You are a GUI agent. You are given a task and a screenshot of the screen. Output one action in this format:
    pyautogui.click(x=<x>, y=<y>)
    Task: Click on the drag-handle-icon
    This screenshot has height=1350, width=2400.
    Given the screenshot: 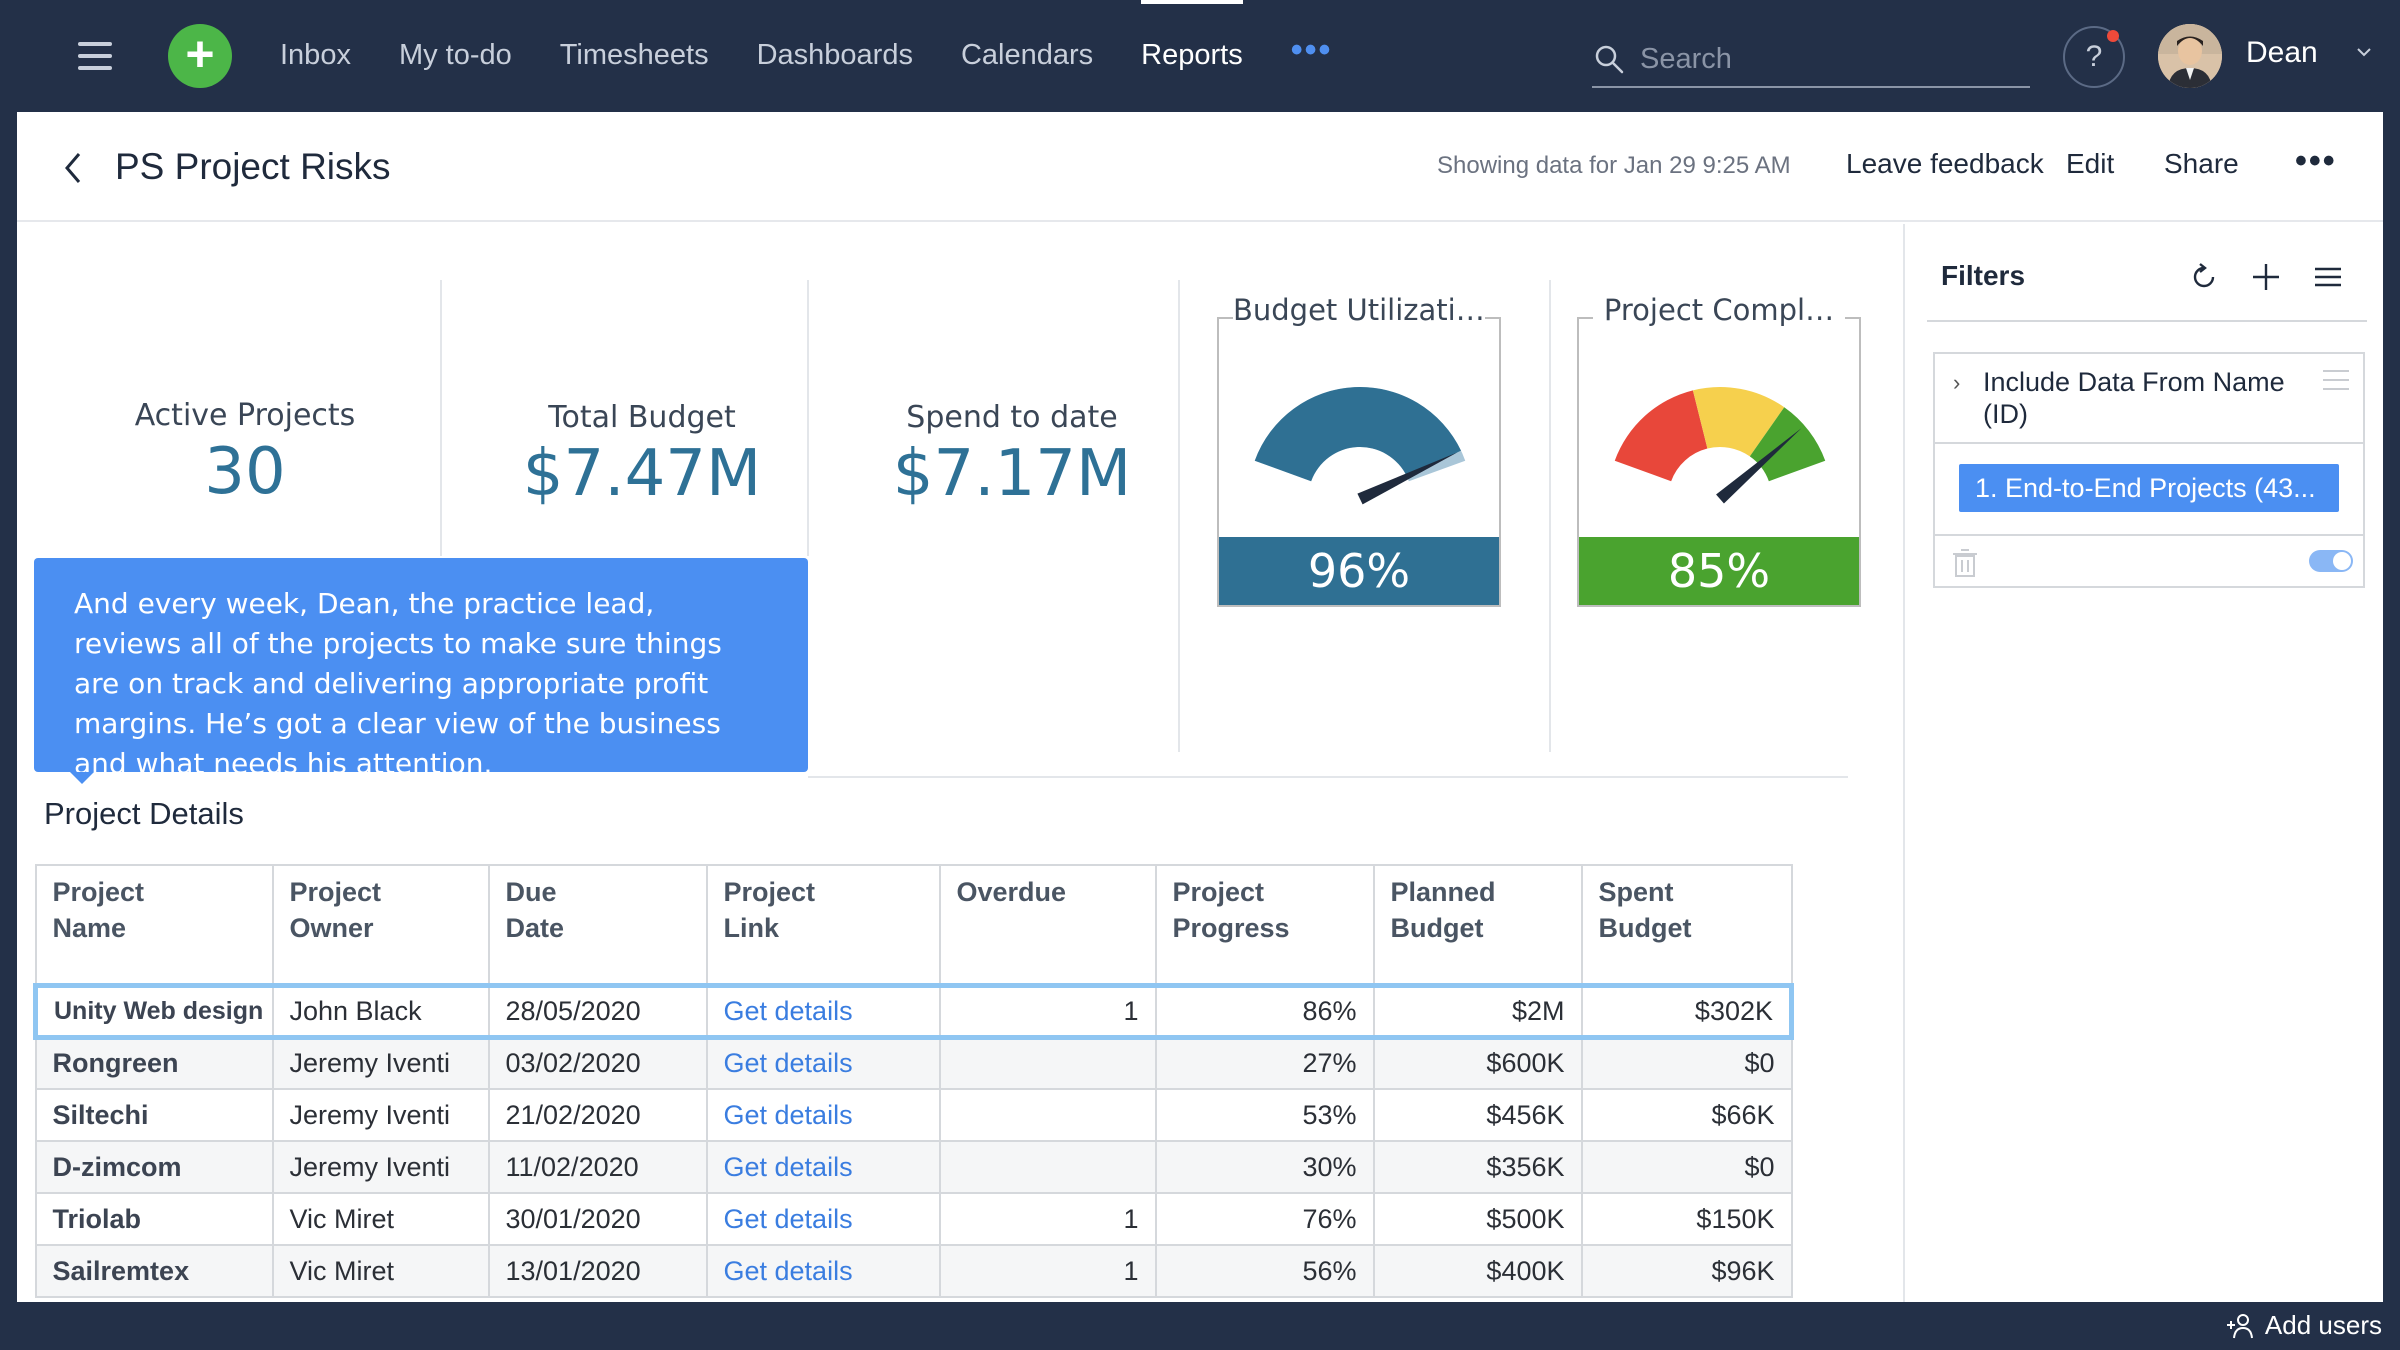 What is the action you would take?
    pyautogui.click(x=2336, y=380)
    